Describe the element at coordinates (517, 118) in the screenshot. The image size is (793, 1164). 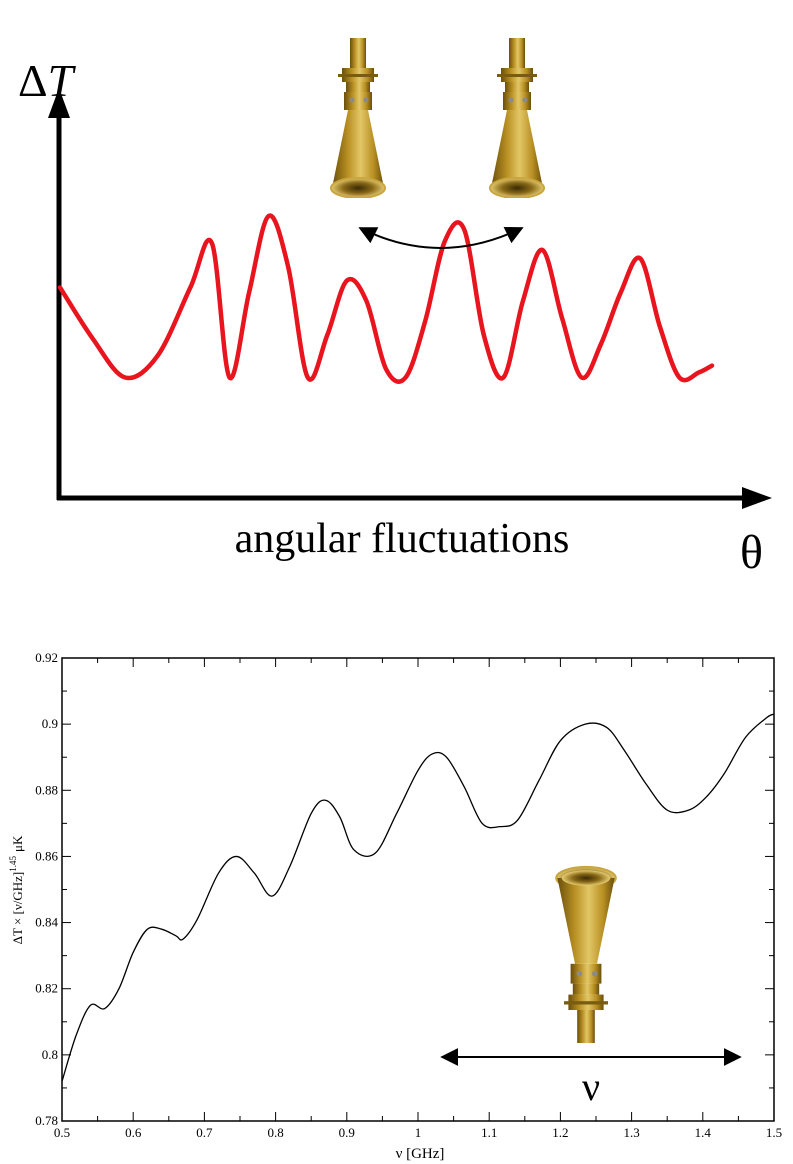
I see `feed-horn-icon-right` at that location.